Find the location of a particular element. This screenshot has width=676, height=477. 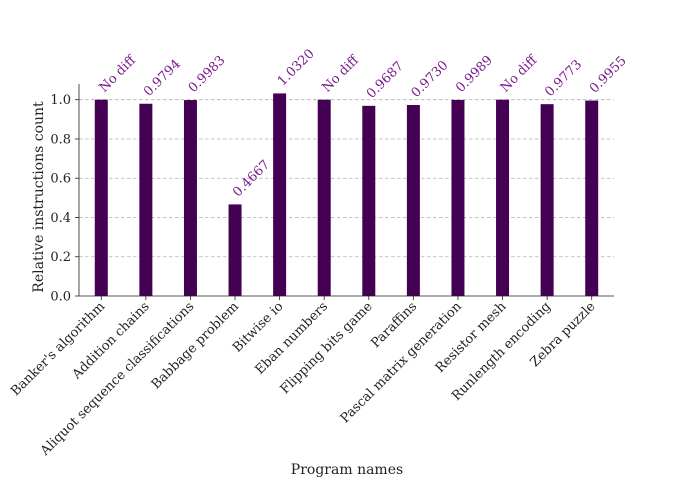

data-label: 0.9983 is located at coordinates (207, 74).